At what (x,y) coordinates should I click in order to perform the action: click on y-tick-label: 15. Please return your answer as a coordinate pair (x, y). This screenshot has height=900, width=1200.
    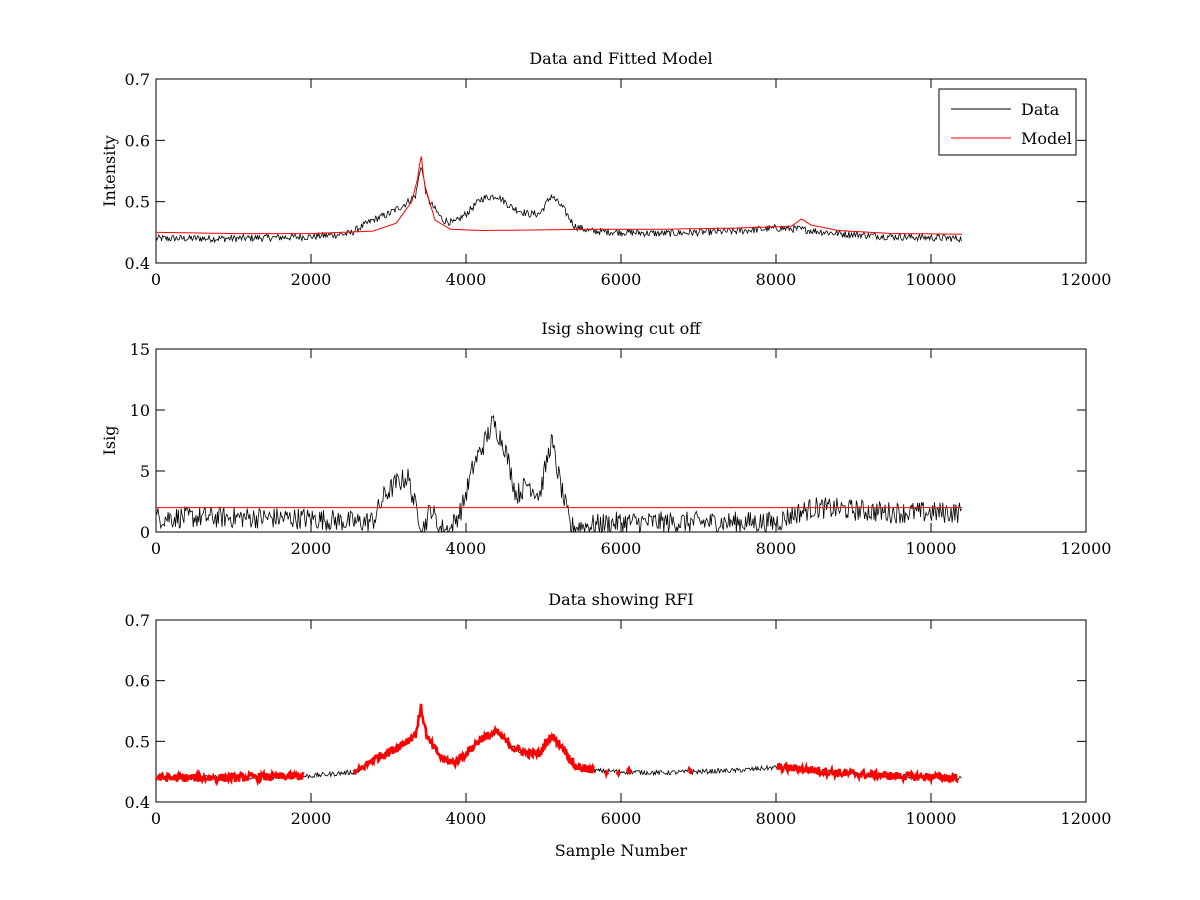
    Looking at the image, I should click on (140, 349).